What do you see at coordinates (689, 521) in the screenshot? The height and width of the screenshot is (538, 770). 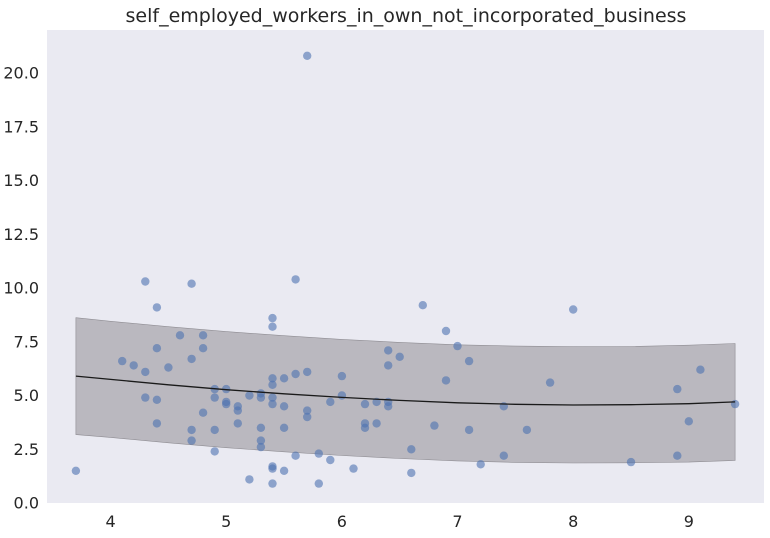 I see `x-tick-label: 9` at bounding box center [689, 521].